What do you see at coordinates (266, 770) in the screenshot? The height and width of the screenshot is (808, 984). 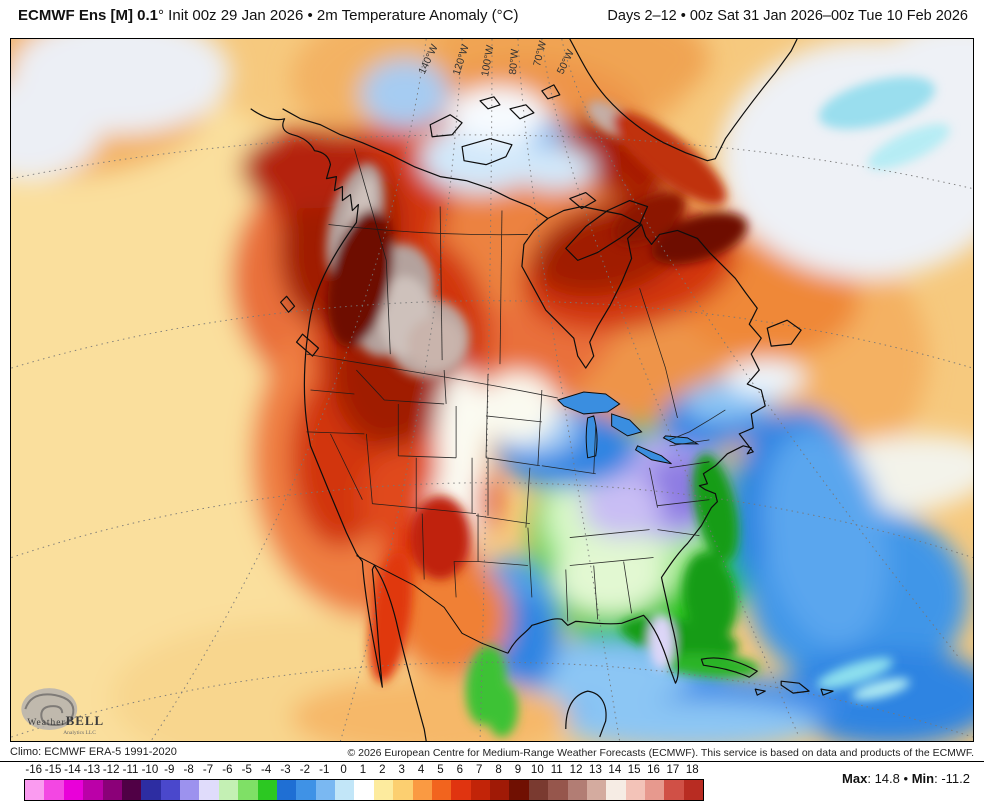 I see `colorbar-tick-label: -4` at bounding box center [266, 770].